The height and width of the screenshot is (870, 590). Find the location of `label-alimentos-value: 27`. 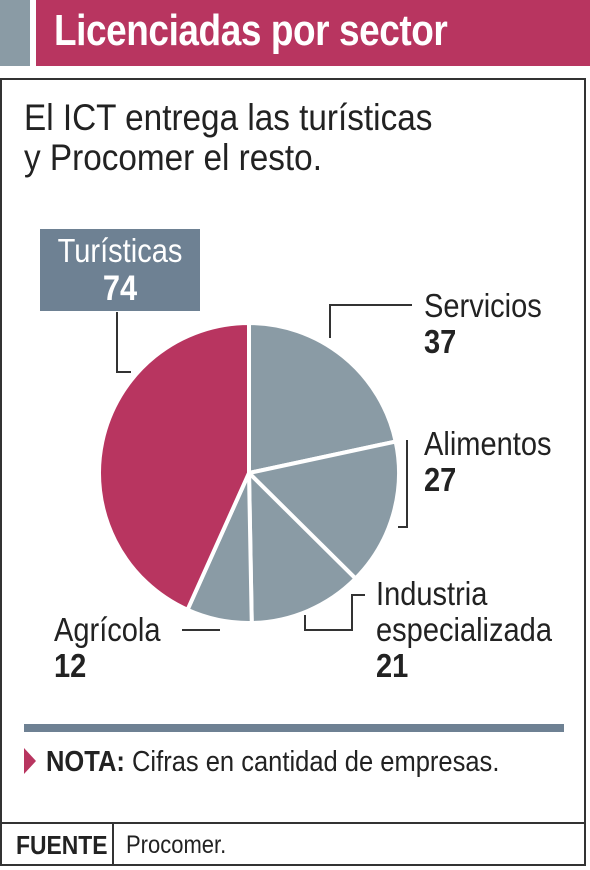

label-alimentos-value: 27 is located at coordinates (440, 479).